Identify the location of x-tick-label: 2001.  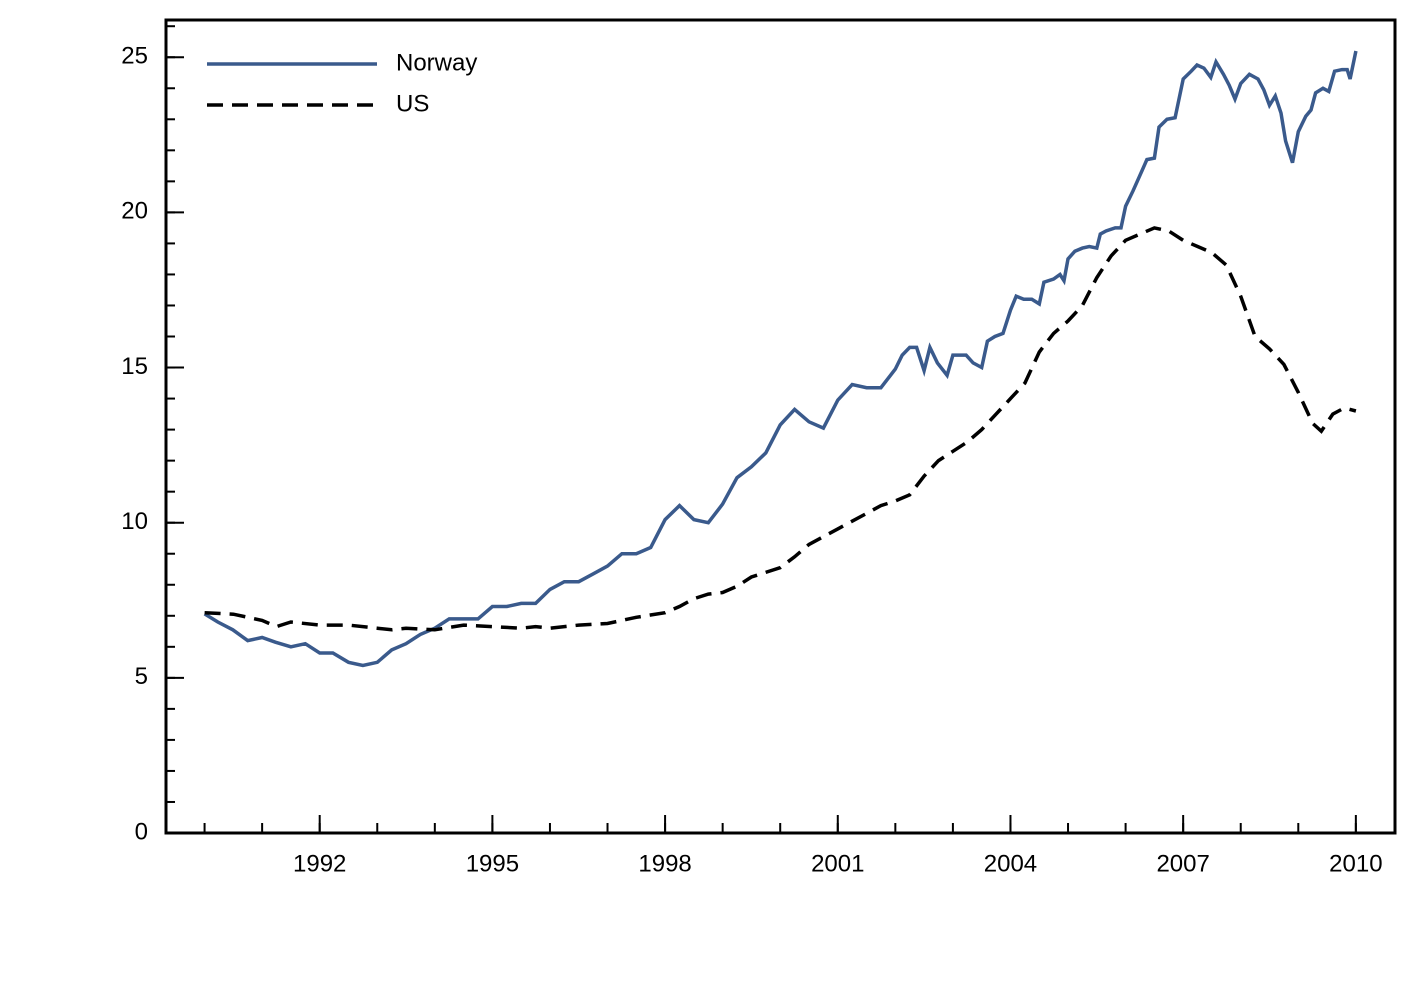
(837, 863).